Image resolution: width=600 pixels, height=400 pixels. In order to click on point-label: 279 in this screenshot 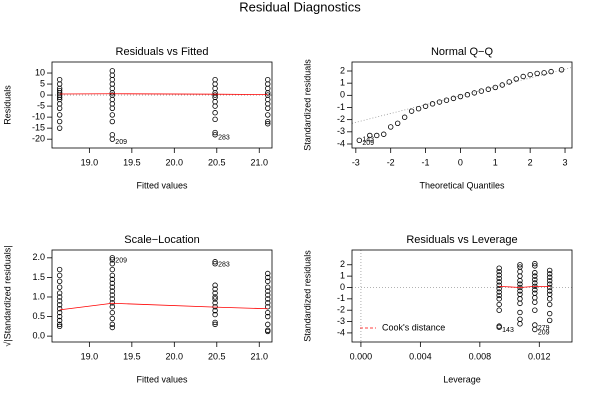, I will do `click(544, 328)`.